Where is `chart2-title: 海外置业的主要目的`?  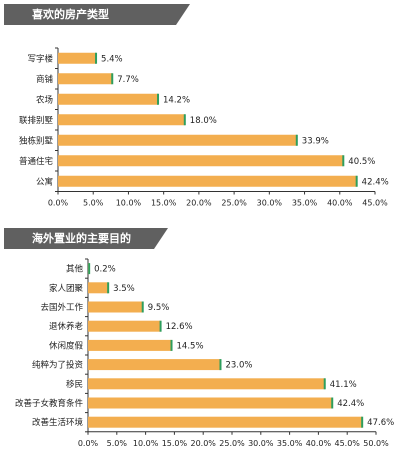
chart2-title: 海外置业的主要目的 is located at coordinates (86, 238).